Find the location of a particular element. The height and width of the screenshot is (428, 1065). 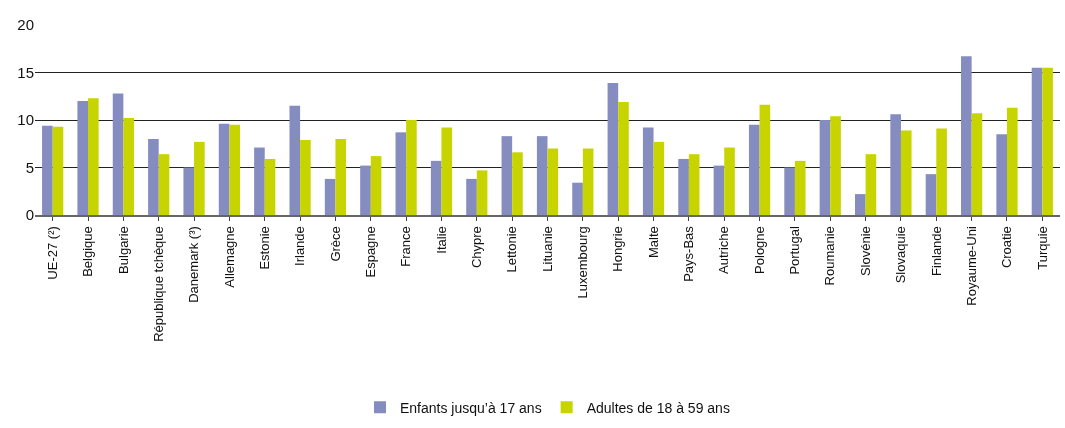

x-tick-label: Pays-Bas is located at coordinates (689, 253).